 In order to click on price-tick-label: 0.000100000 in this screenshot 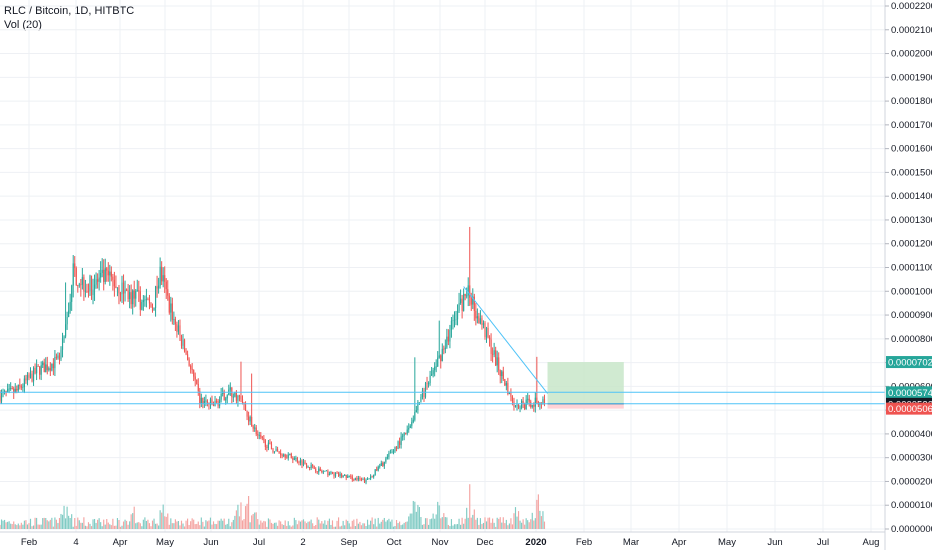, I will do `click(911, 291)`.